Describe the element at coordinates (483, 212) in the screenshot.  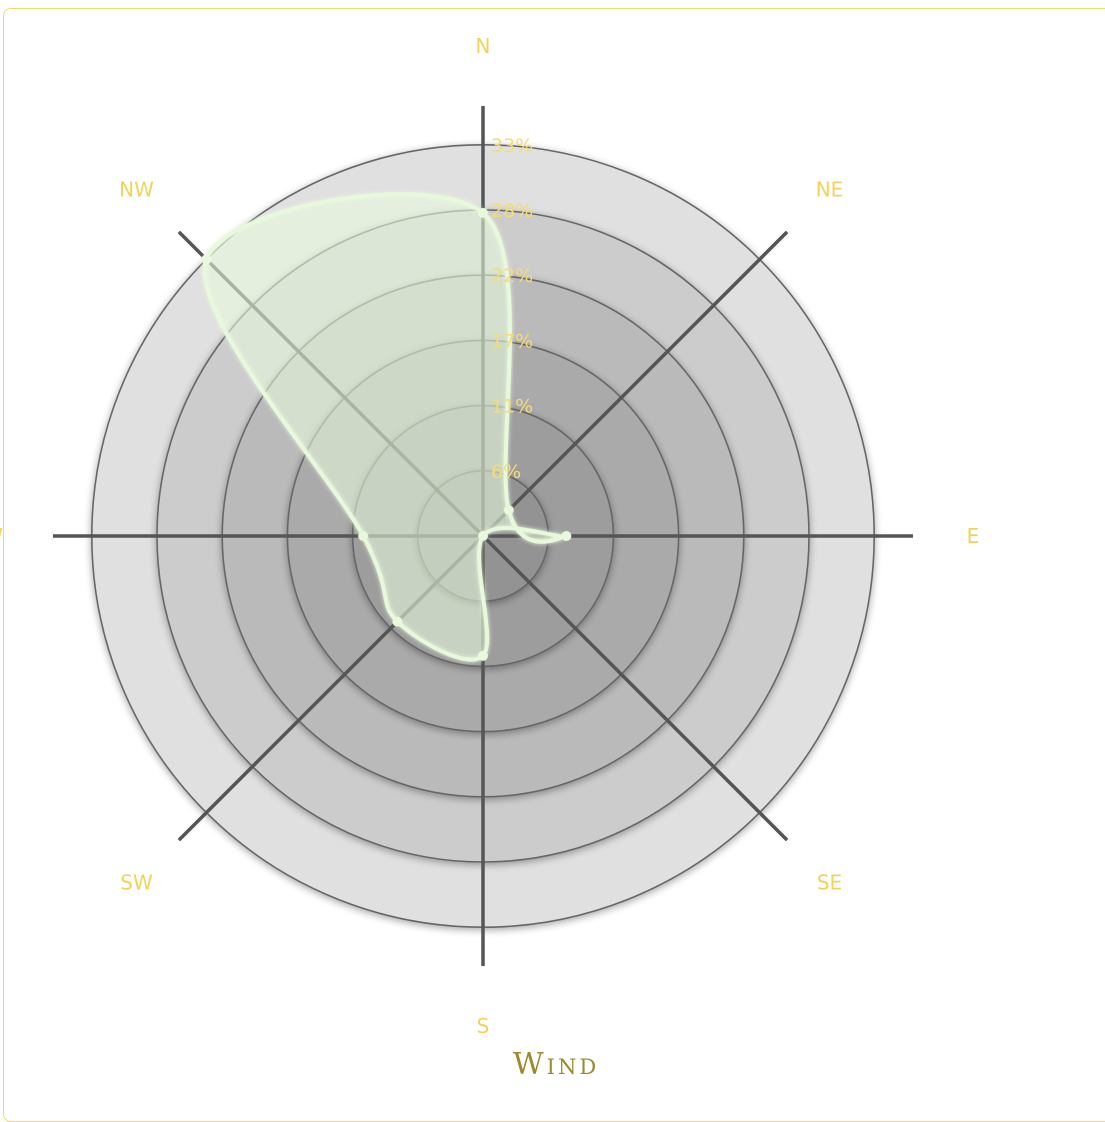
I see `data-point-n` at that location.